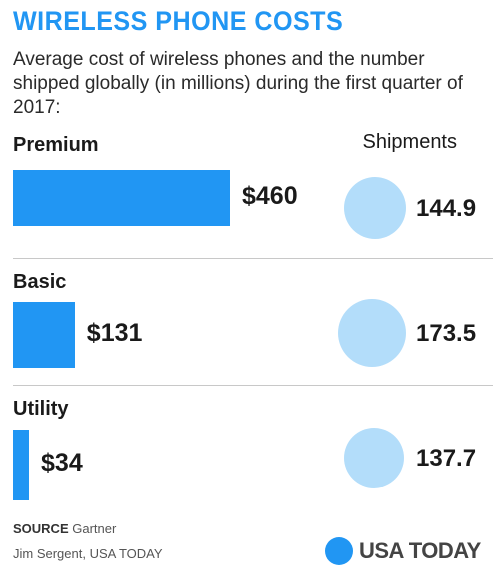 Image resolution: width=500 pixels, height=575 pixels. I want to click on shipment-label-premium: 144.9, so click(446, 208).